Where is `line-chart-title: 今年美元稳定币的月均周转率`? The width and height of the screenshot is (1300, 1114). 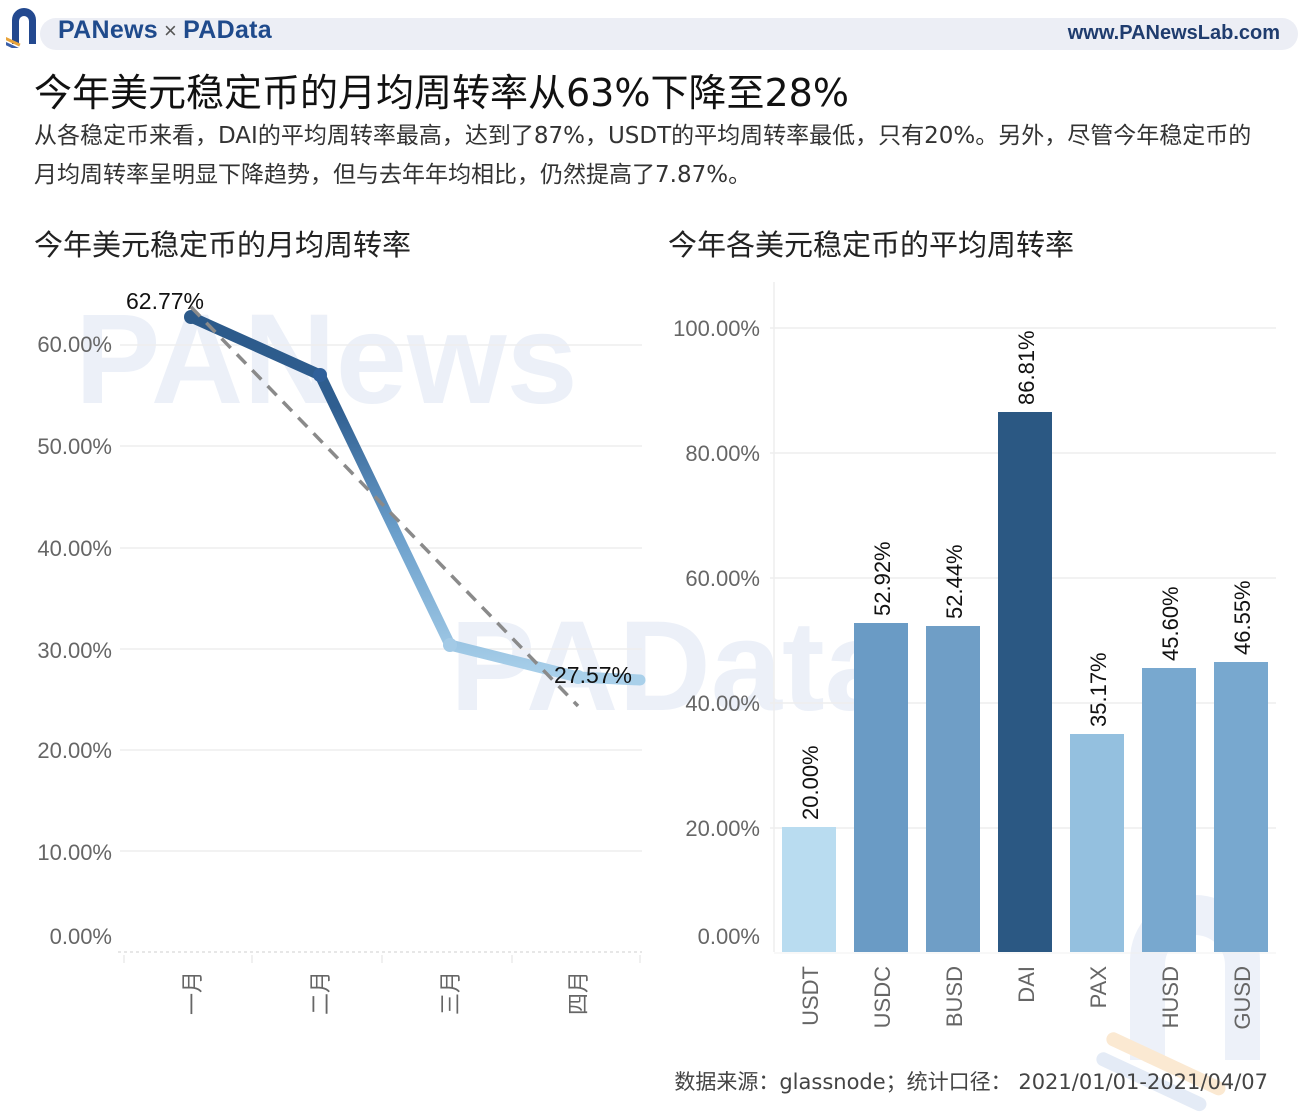 line-chart-title: 今年美元稳定币的月均周转率 is located at coordinates (223, 245).